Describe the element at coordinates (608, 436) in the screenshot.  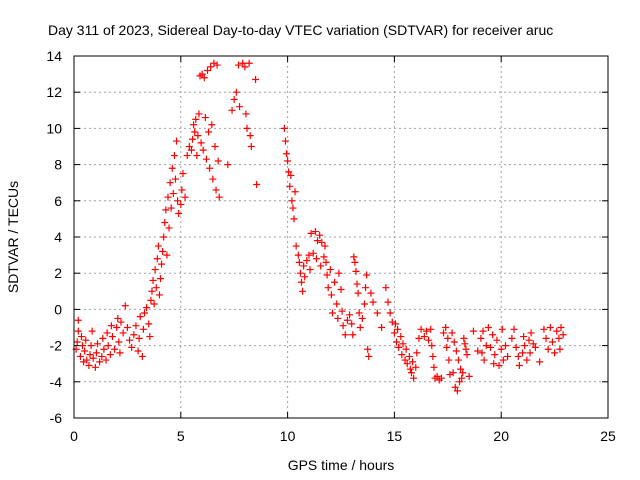
I see `x-tick-label: 25` at that location.